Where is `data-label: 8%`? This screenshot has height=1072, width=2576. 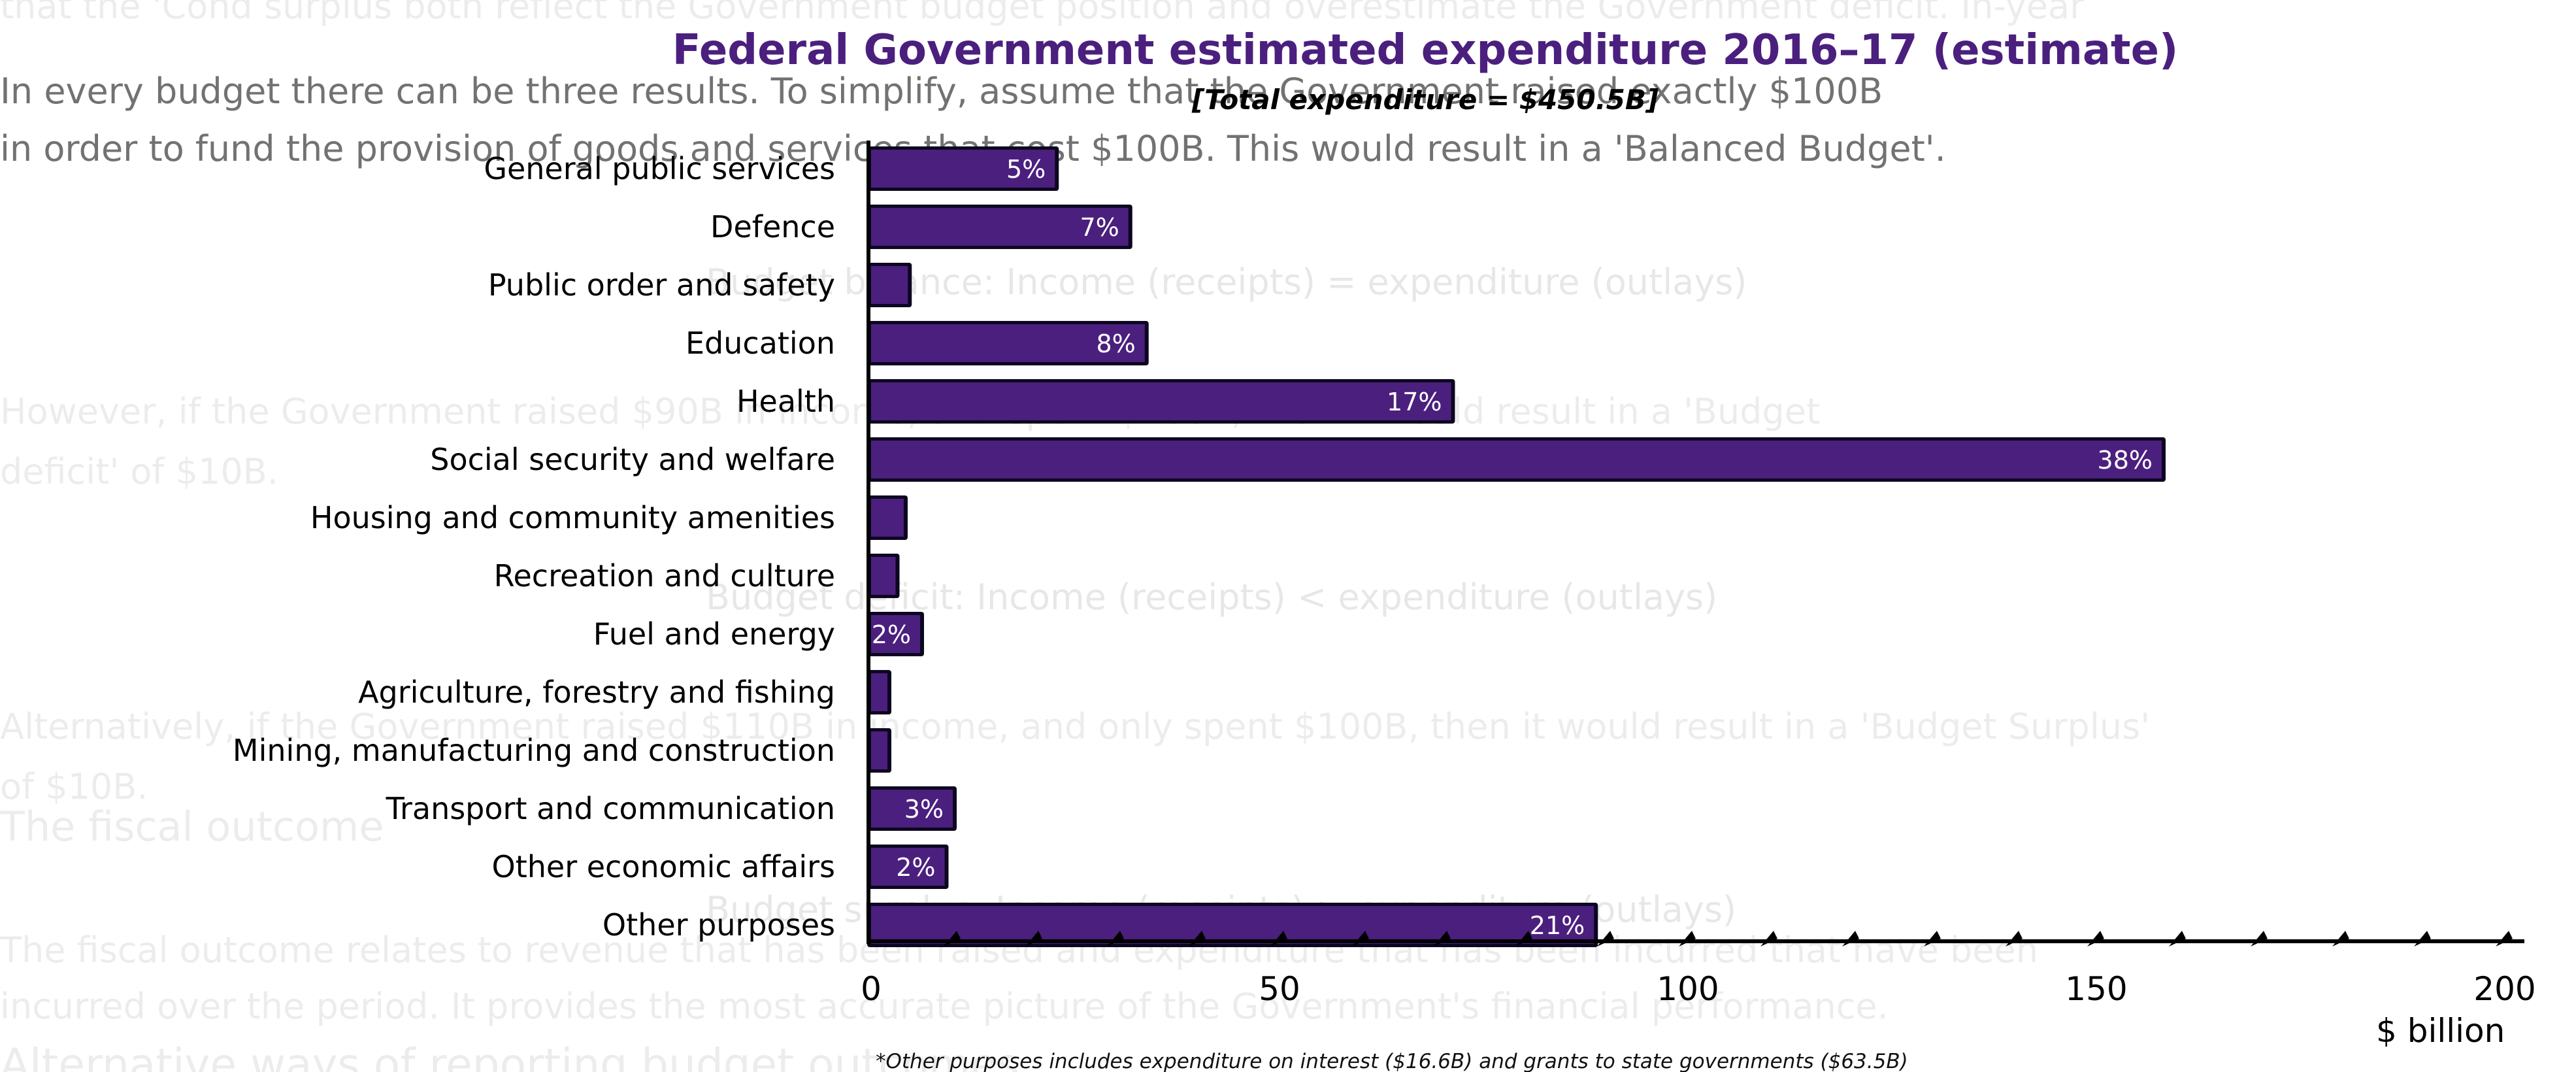 data-label: 8% is located at coordinates (1115, 343).